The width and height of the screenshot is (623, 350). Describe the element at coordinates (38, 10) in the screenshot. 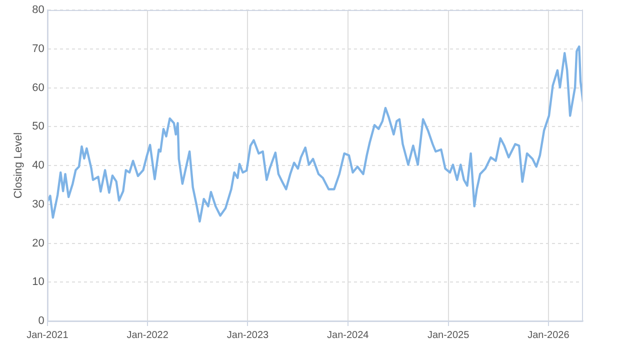

I see `y-tick-label: 80` at that location.